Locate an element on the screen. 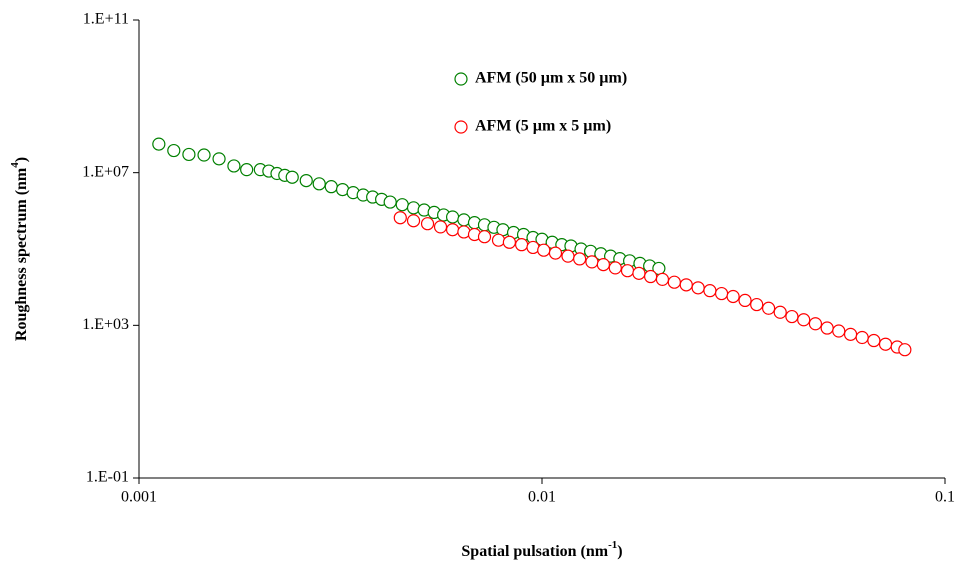 The image size is (961, 570). x-axis-title: Spatial pulsation (nm-1) is located at coordinates (541, 549).